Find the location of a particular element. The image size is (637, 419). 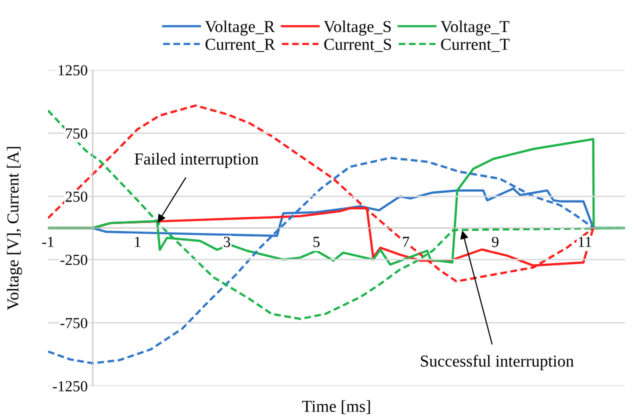

y-tick-label: -750 is located at coordinates (74, 323).